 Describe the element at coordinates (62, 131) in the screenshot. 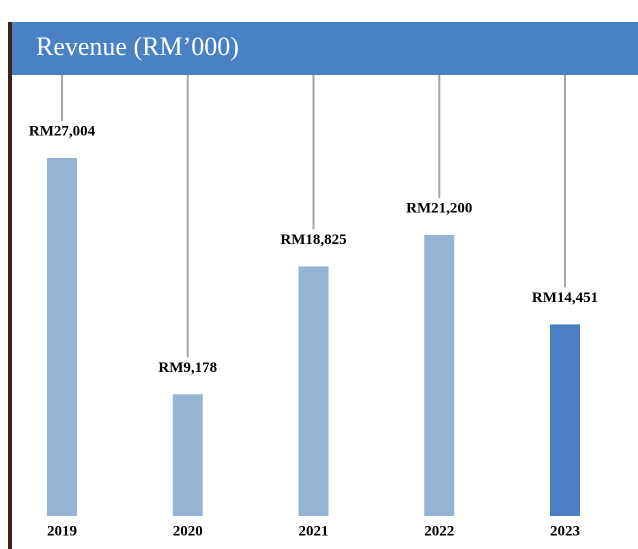

I see `data-label: RM27,004` at that location.